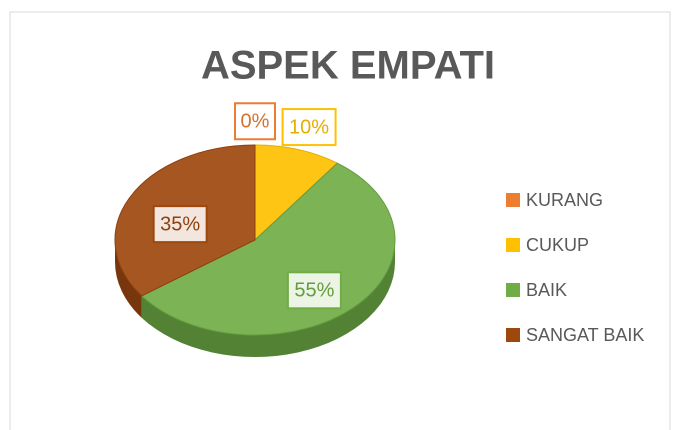 The width and height of the screenshot is (677, 430). I want to click on legend-label: SANGAT BAIK, so click(585, 335).